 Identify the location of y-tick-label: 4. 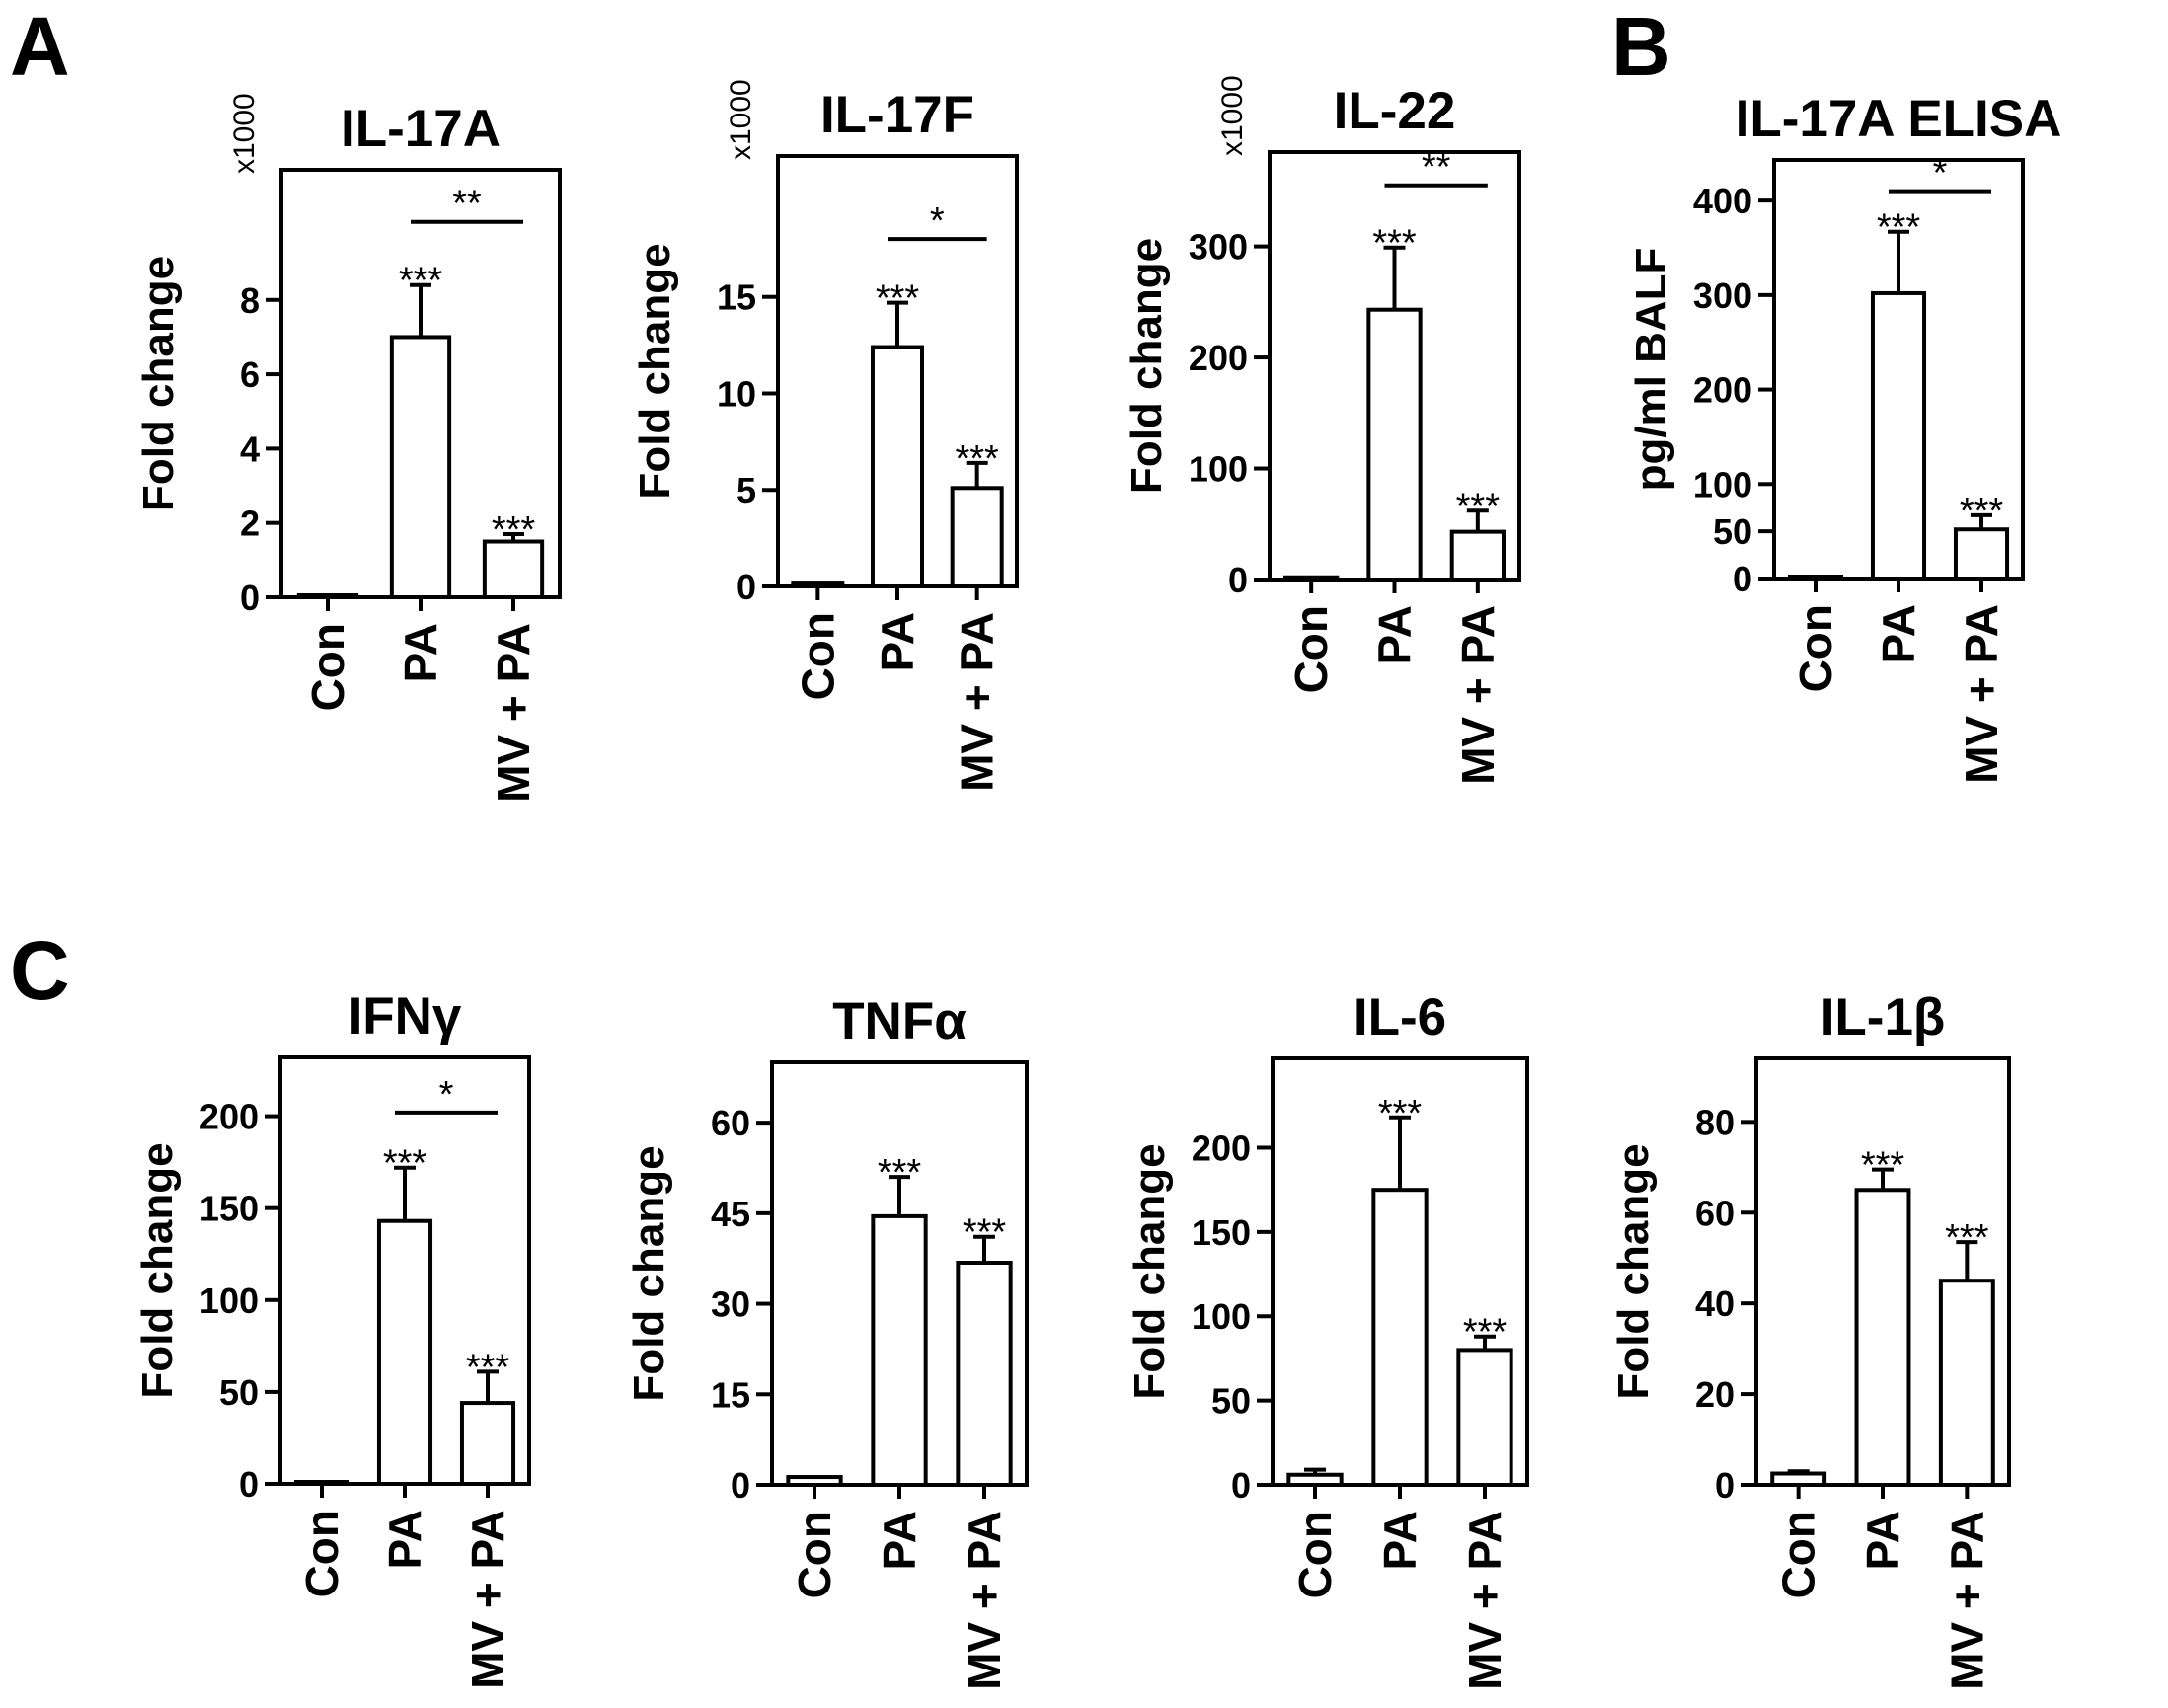
(250, 448).